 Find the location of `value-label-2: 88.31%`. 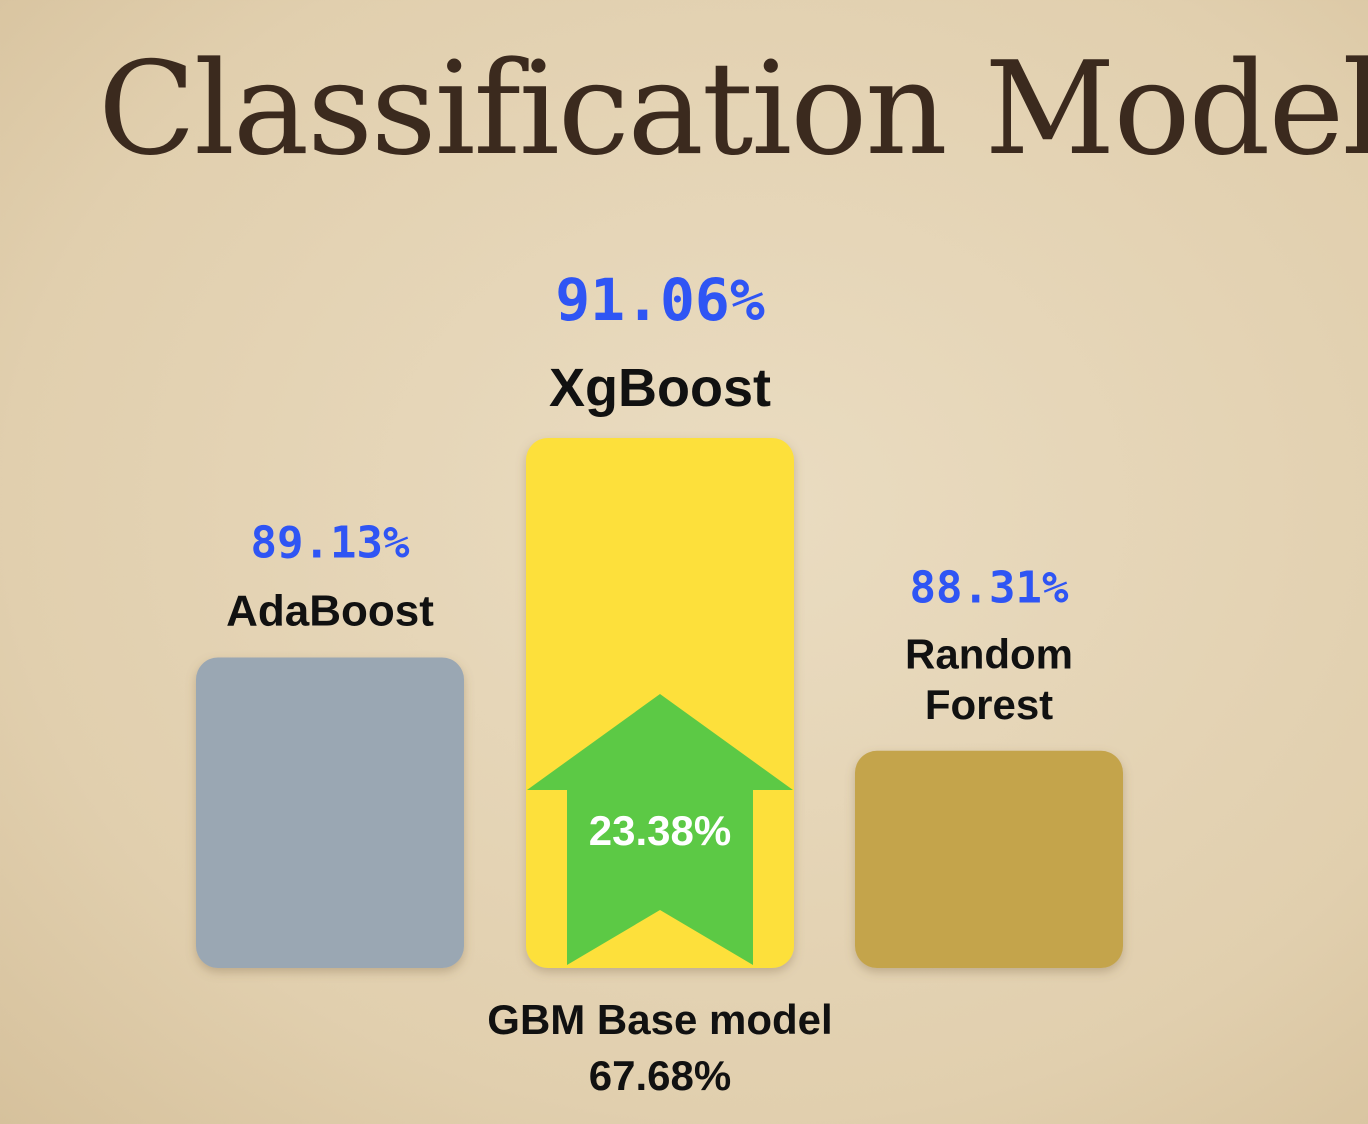

value-label-2: 88.31% is located at coordinates (989, 587).